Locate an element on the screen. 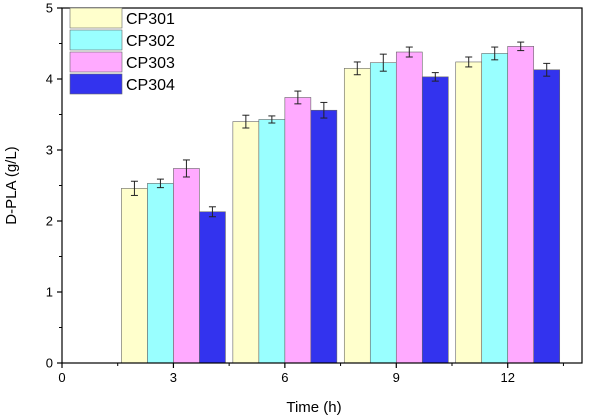 The height and width of the screenshot is (418, 597). x-tick-label: 6 is located at coordinates (284, 377).